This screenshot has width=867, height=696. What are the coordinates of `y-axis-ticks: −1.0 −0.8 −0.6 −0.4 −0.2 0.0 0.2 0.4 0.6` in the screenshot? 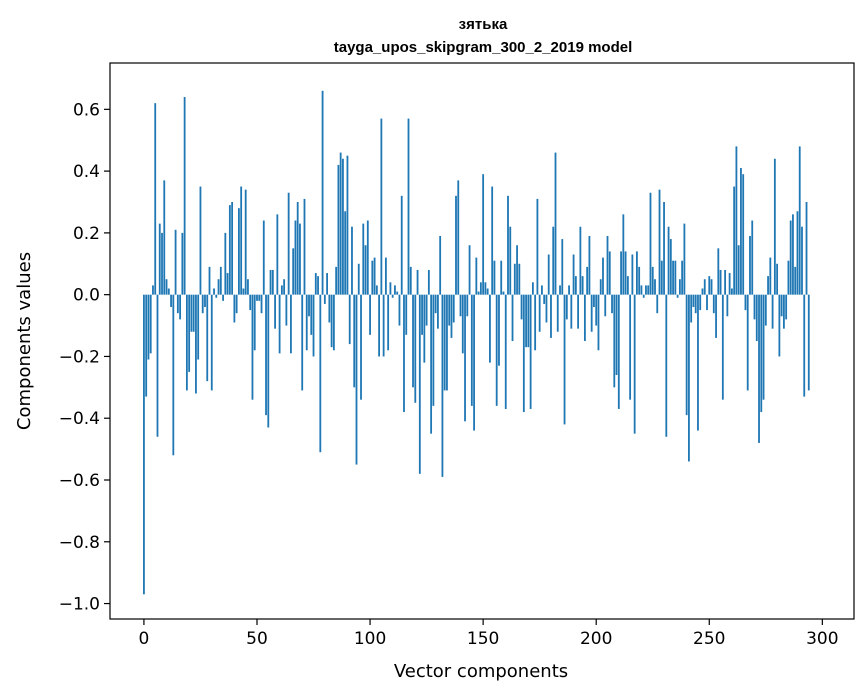 It's located at (84, 357).